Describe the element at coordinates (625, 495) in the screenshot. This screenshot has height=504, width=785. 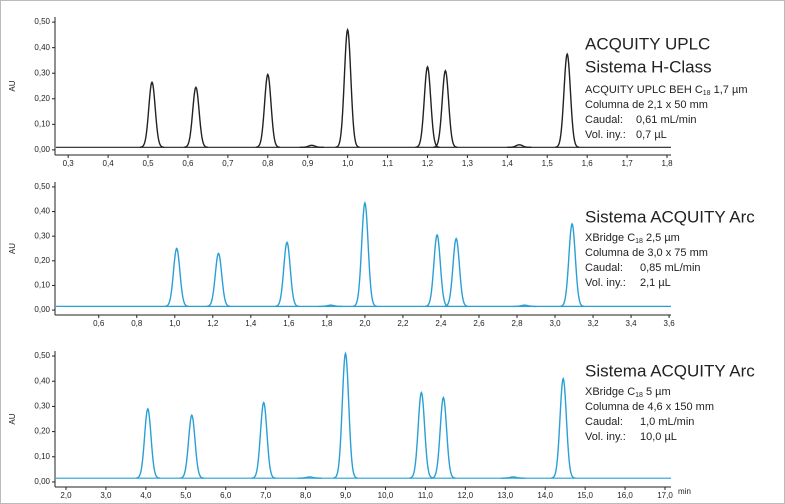
I see `x-tick-label: 16,0` at that location.